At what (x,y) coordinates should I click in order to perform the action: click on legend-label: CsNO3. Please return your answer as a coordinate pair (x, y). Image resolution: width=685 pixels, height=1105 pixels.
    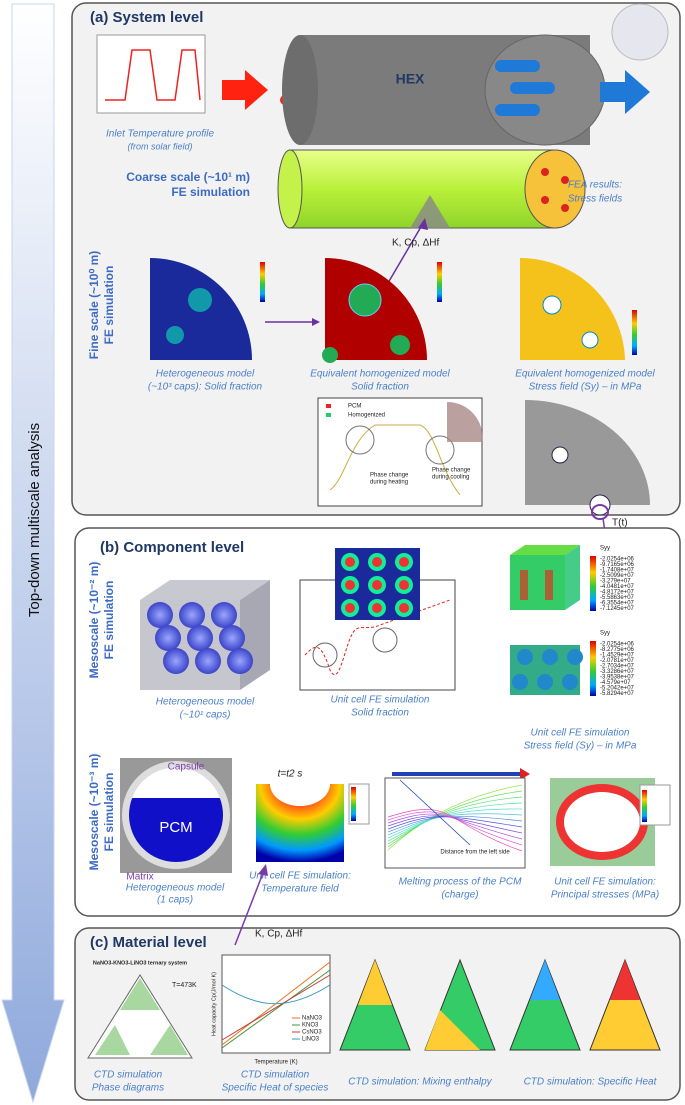
    Looking at the image, I should click on (312, 1033).